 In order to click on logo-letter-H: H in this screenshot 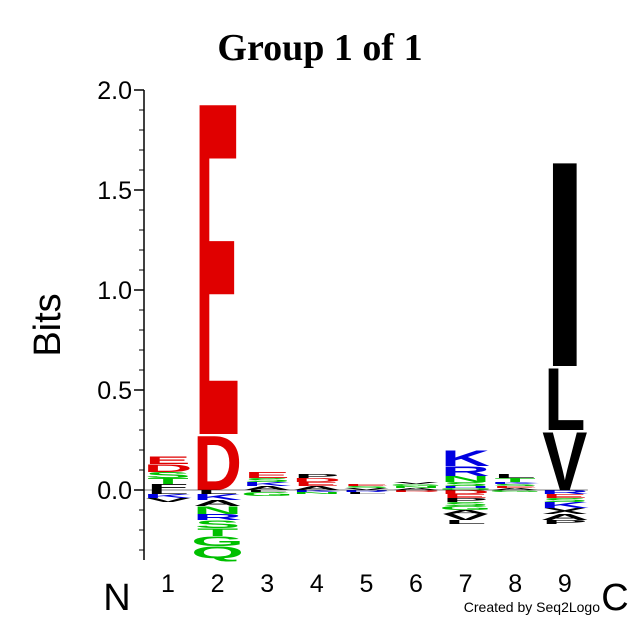, I will do `click(465, 487)`.